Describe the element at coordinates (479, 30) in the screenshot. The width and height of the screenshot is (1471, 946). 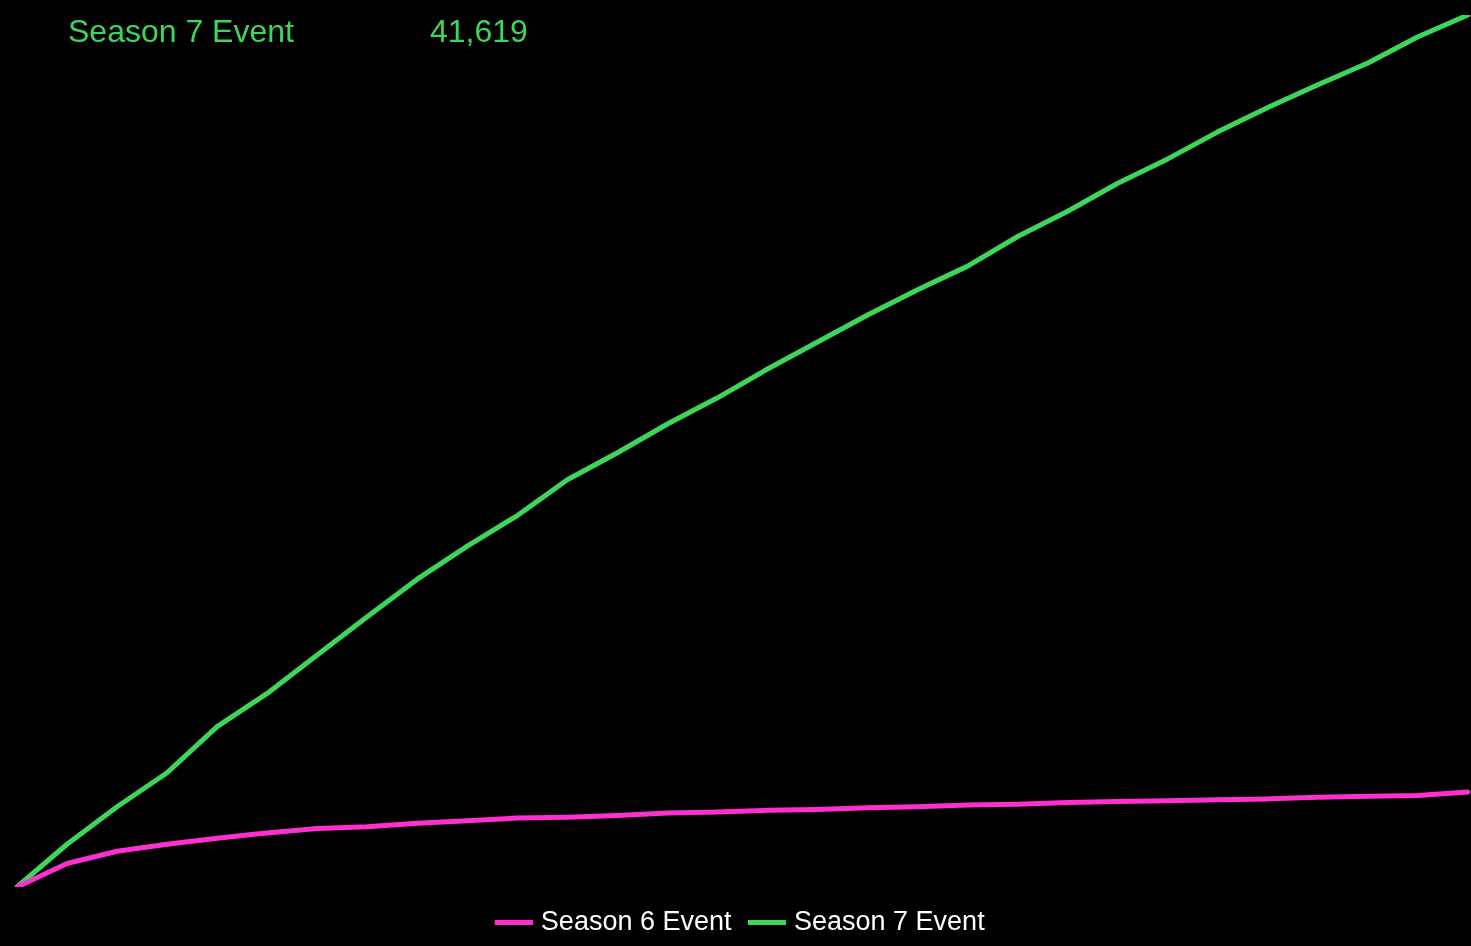
I see `annotation: 41,619` at that location.